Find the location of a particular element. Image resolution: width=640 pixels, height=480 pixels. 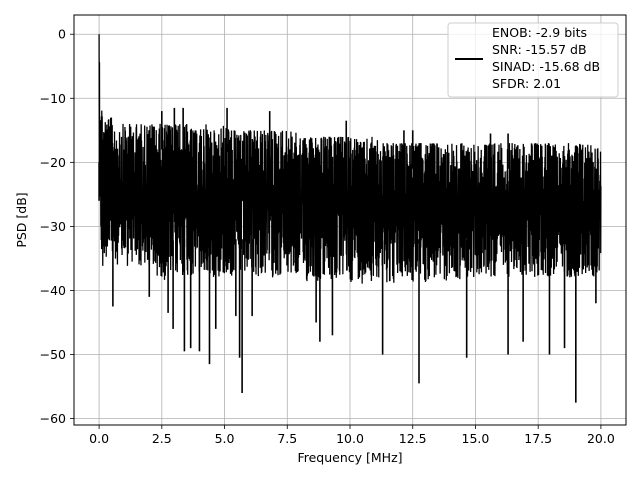

x-tick-label: 7.5 is located at coordinates (287, 438).